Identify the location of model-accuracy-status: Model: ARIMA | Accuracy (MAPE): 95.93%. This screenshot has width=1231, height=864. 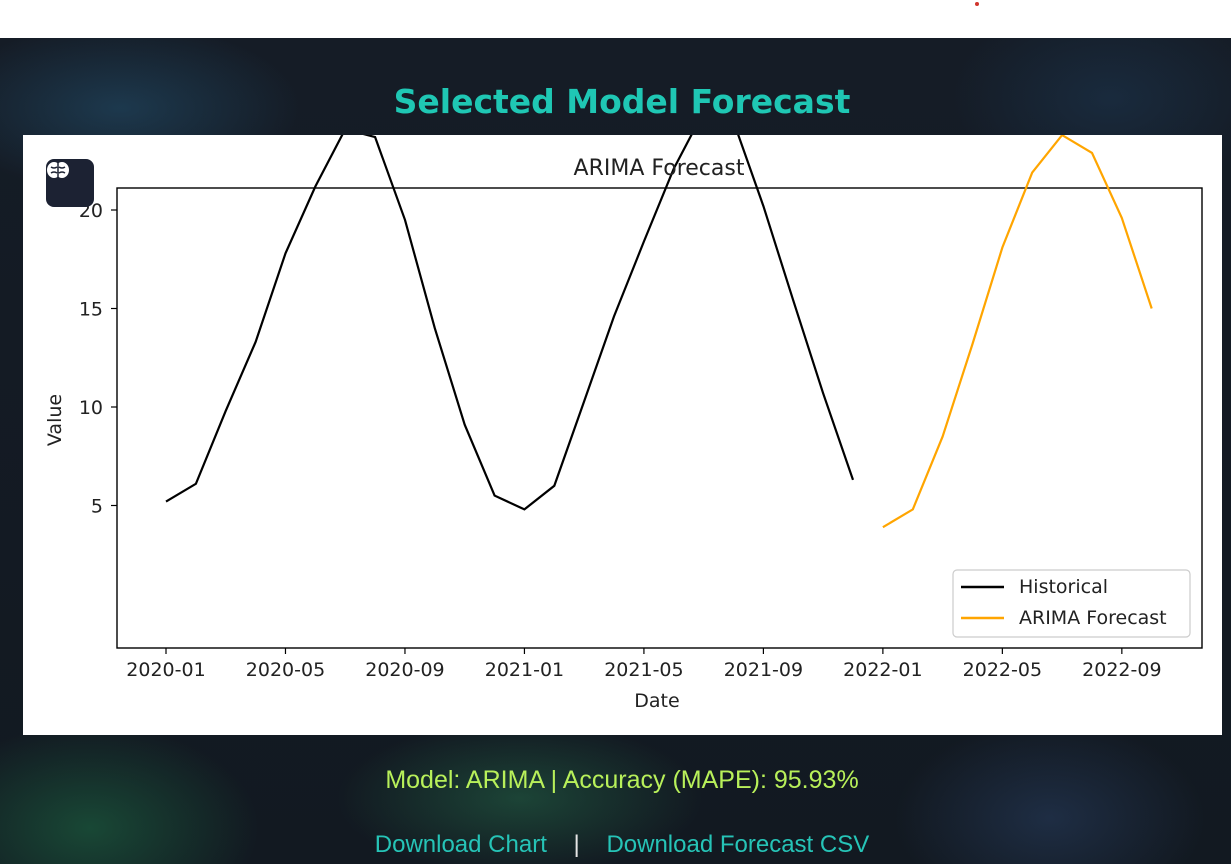
(622, 780).